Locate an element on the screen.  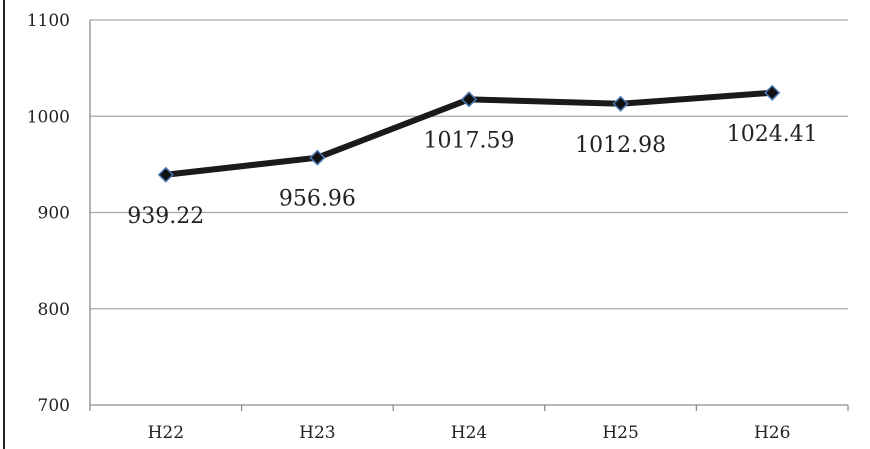
x-tick-label: H24 is located at coordinates (469, 433).